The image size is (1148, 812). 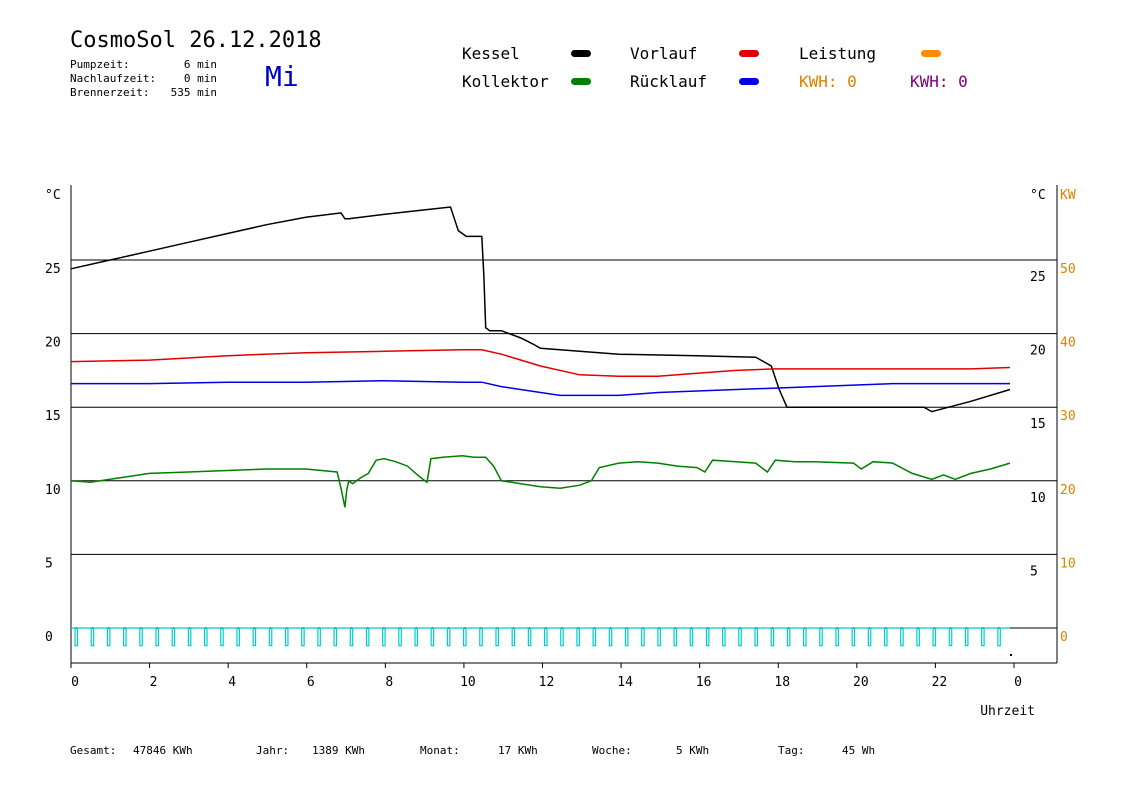 I want to click on kwh-total-value: KWH: 0, so click(x=939, y=81).